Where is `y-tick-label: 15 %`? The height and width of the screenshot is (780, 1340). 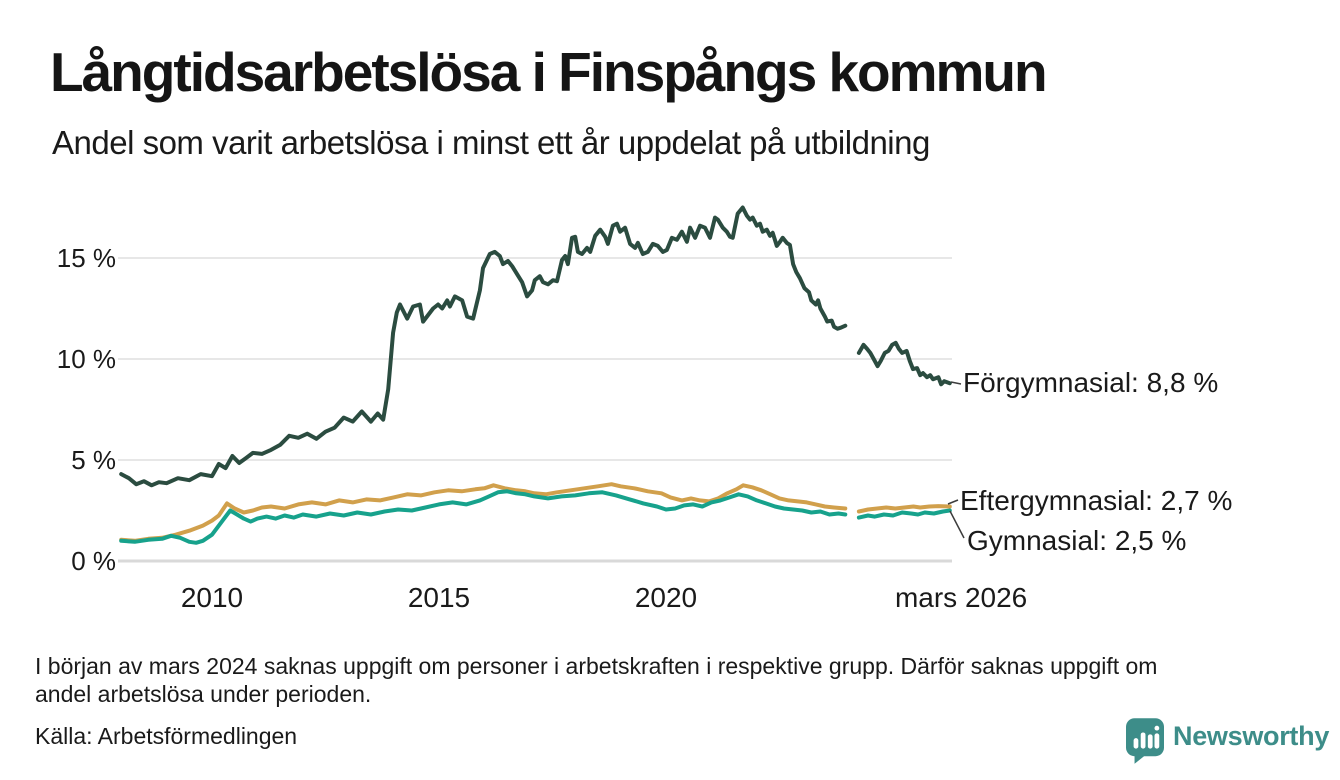 y-tick-label: 15 % is located at coordinates (86, 258).